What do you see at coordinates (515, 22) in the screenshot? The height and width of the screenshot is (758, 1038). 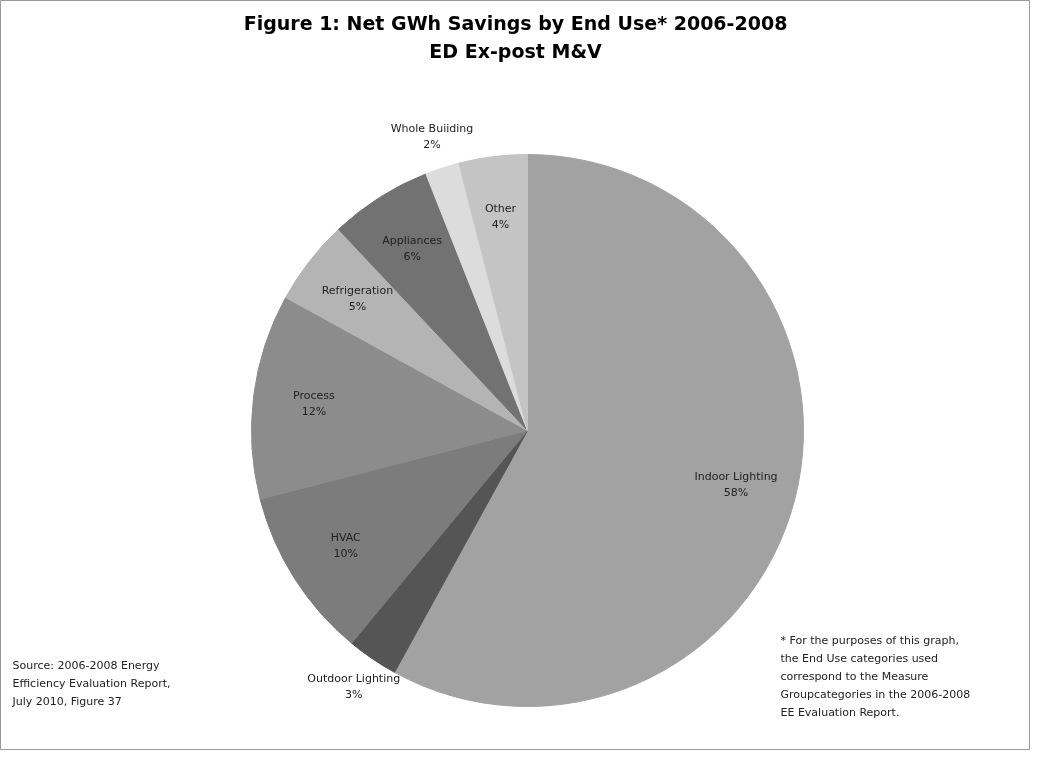 I see `chart-title: Figure 1: Net GWh Savings by End Use* 2006-2008` at bounding box center [515, 22].